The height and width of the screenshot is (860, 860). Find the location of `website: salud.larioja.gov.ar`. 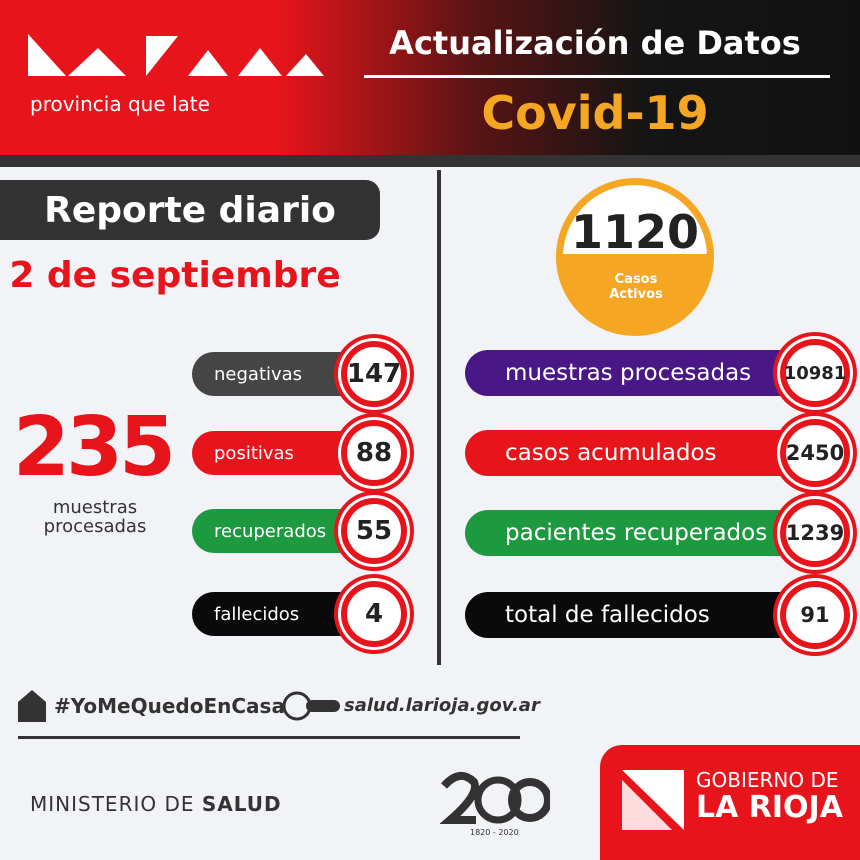

website: salud.larioja.gov.ar is located at coordinates (442, 705).